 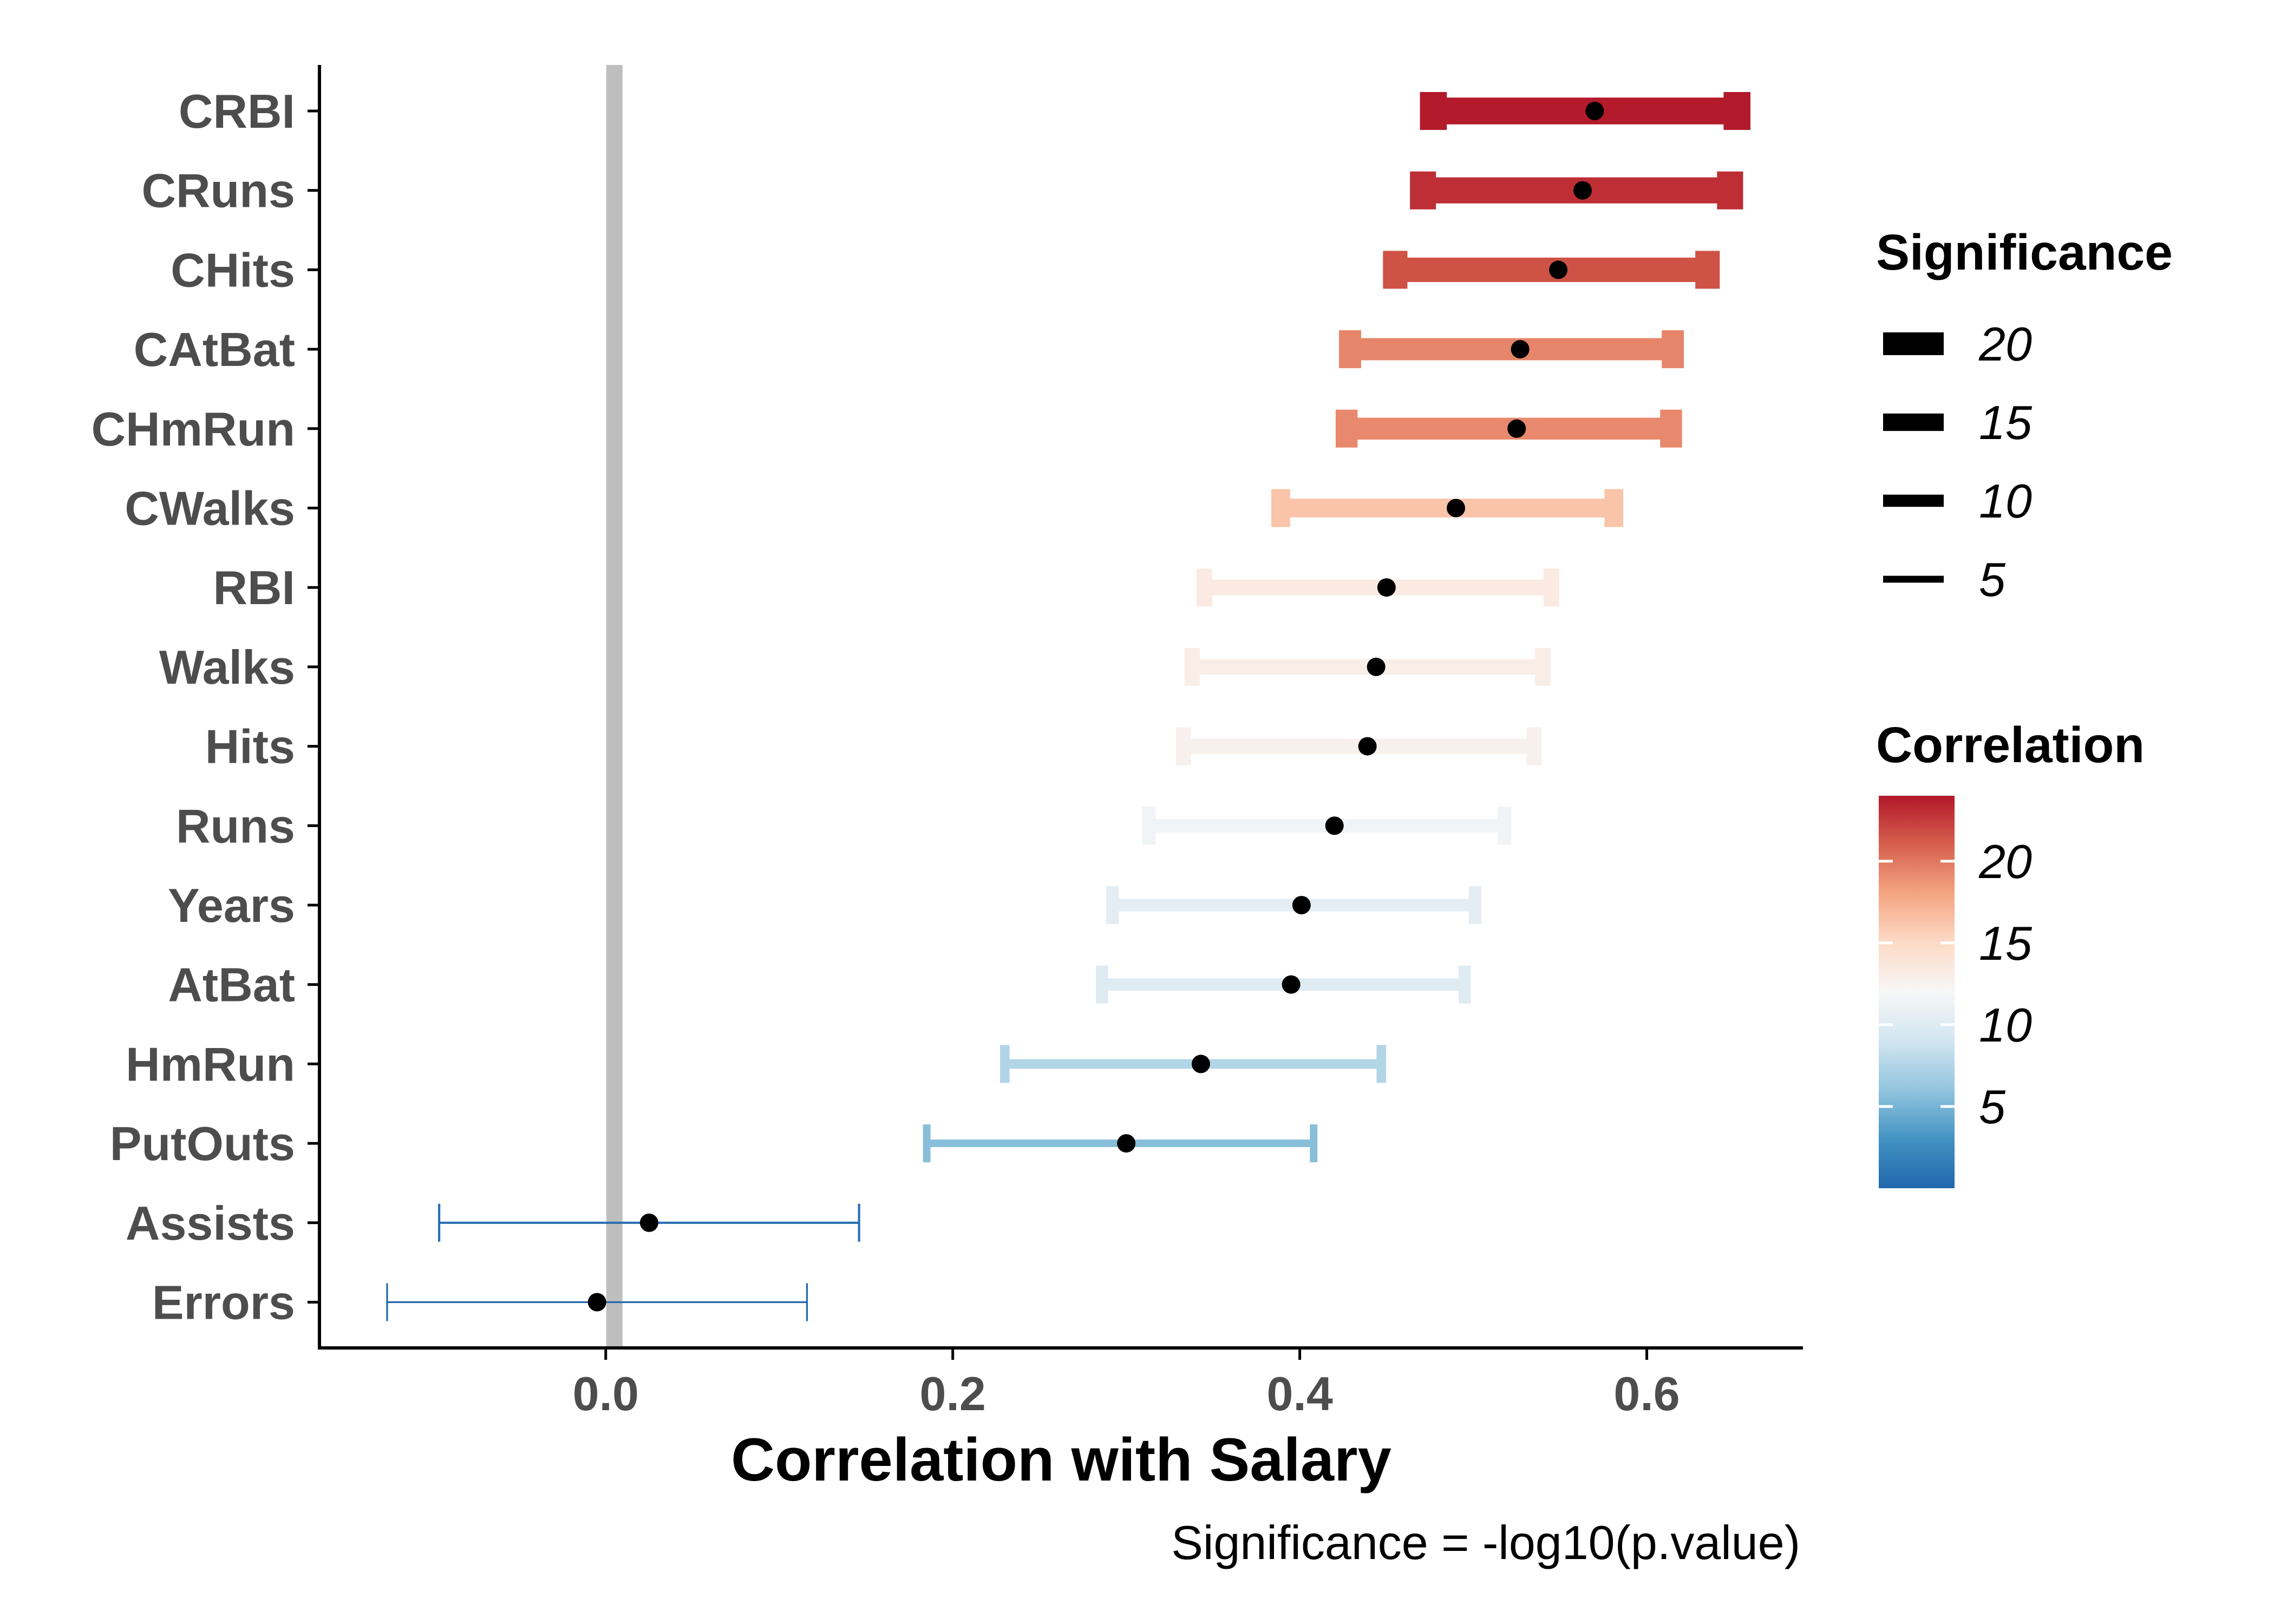 I want to click on significance-legend-label: 10, so click(x=2006, y=501).